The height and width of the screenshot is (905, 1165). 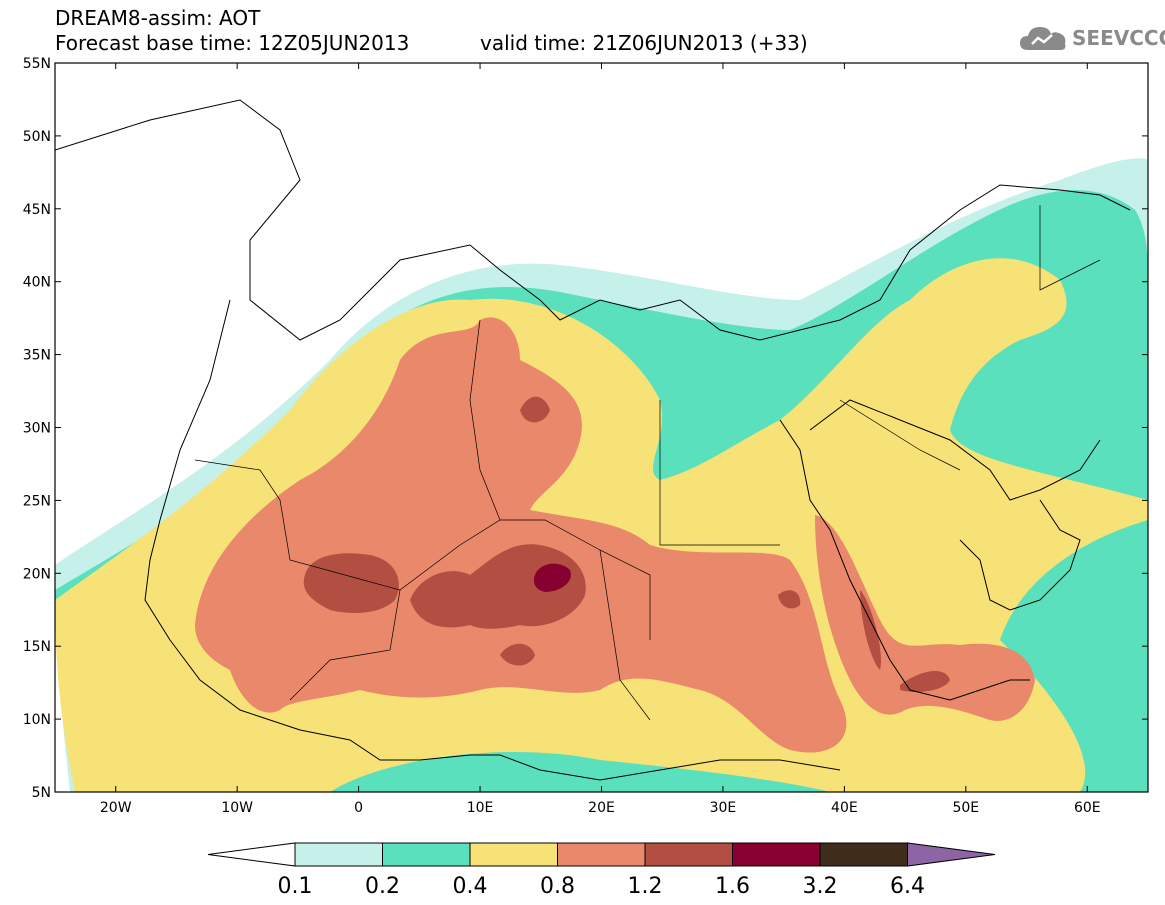 What do you see at coordinates (158, 18) in the screenshot?
I see `map-title: DREAM8-assim: AOT` at bounding box center [158, 18].